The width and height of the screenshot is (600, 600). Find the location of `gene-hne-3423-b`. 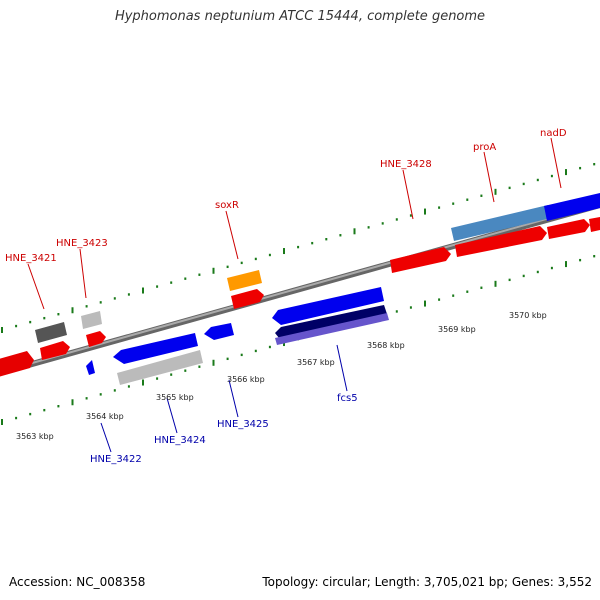

gene-hne-3423-b is located at coordinates (96, 339).